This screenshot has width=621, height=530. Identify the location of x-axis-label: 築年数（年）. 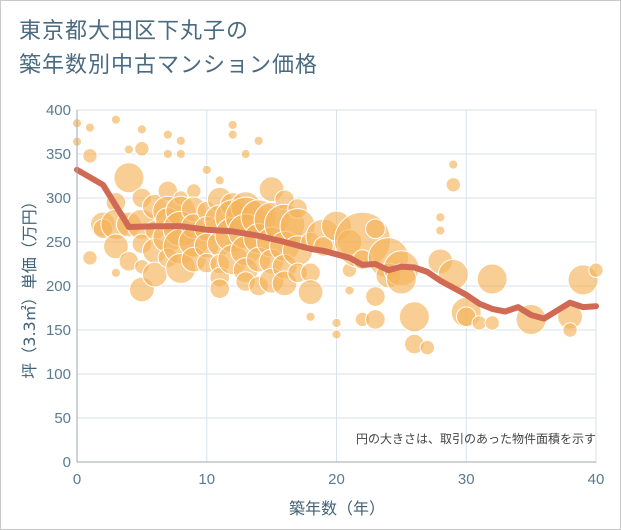
(337, 508).